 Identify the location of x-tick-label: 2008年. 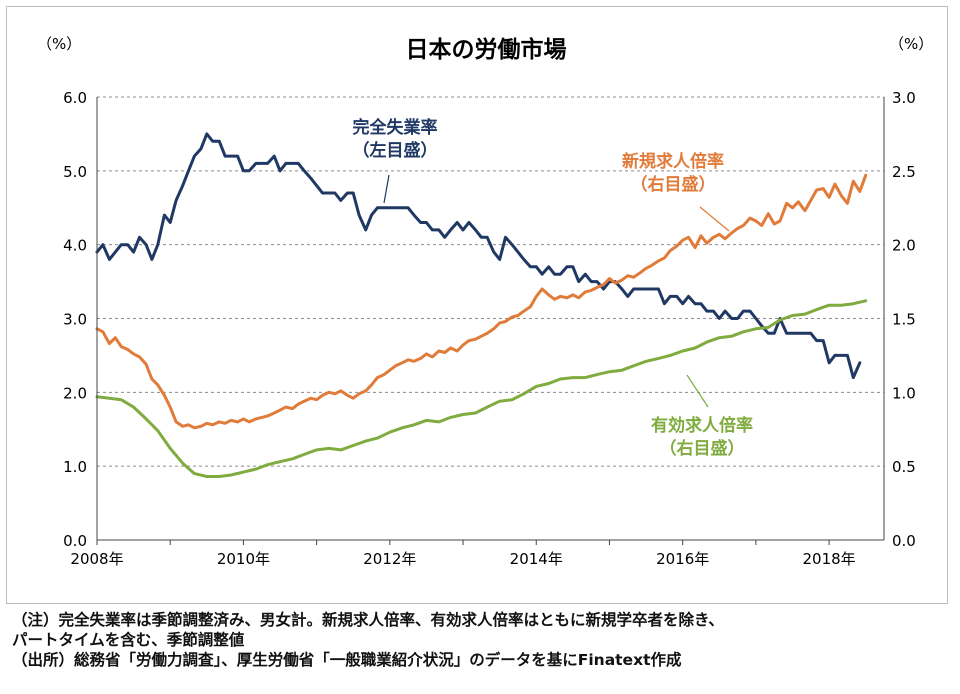
(96, 559).